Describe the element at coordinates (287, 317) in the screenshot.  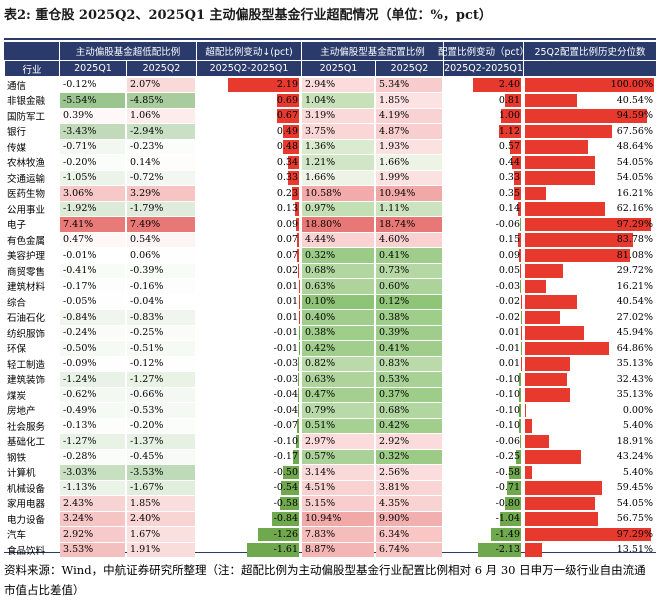
I see `overweight-change-value: 0.01` at that location.